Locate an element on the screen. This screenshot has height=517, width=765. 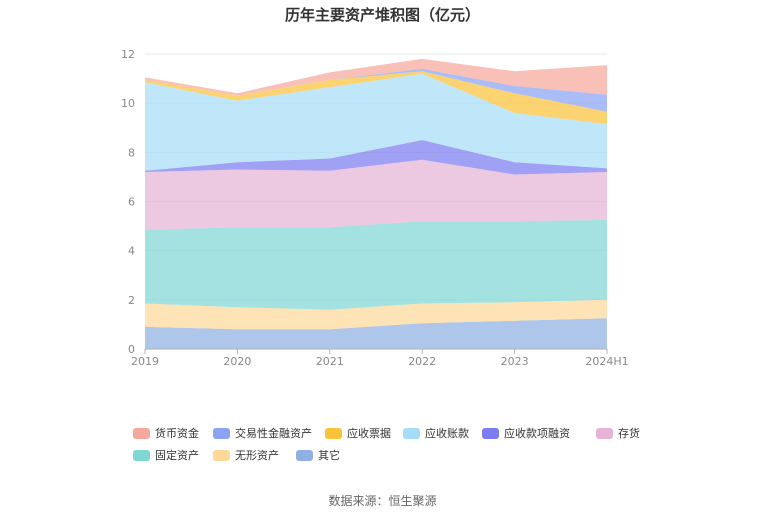
chart-title: 历年主要资产堆积图（亿元） is located at coordinates (382, 15).